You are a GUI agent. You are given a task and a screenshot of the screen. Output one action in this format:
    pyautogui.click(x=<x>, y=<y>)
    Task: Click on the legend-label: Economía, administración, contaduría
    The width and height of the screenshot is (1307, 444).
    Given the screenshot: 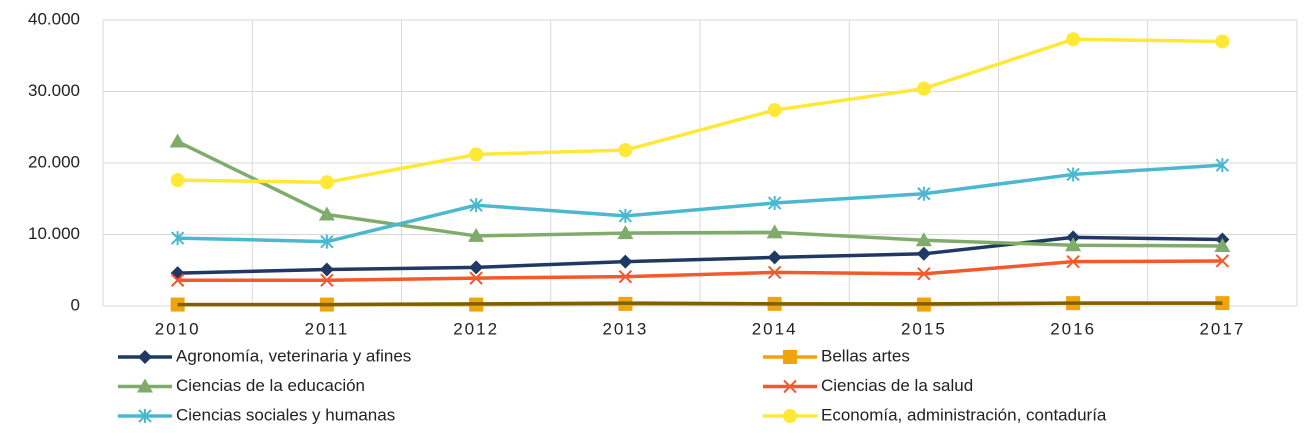 What is the action you would take?
    pyautogui.click(x=964, y=414)
    